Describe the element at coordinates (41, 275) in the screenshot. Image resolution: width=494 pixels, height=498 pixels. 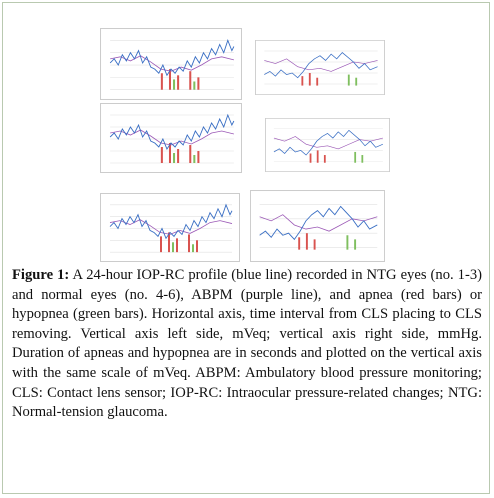
I see `figure-label: Figure 1:` at that location.